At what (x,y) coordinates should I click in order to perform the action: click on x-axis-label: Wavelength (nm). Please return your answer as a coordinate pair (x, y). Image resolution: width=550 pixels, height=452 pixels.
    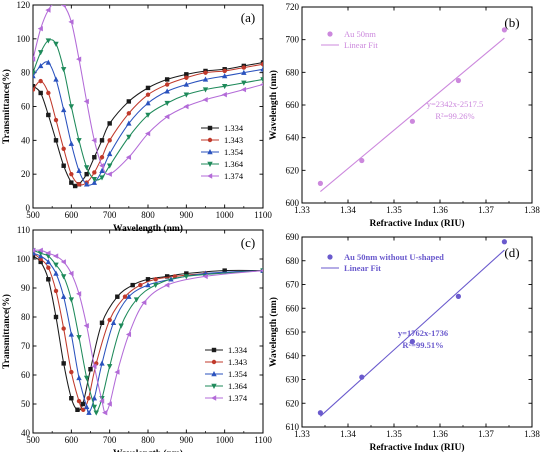
    Looking at the image, I should click on (148, 450).